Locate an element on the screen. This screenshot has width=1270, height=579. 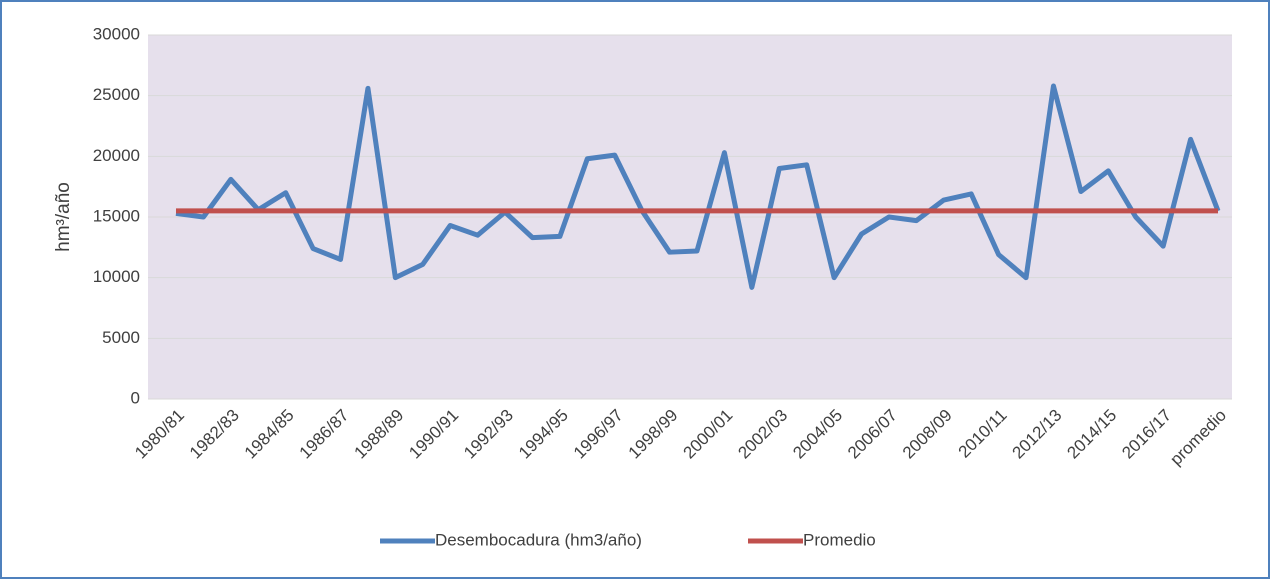
y-tick-label: 10000 is located at coordinates (116, 276).